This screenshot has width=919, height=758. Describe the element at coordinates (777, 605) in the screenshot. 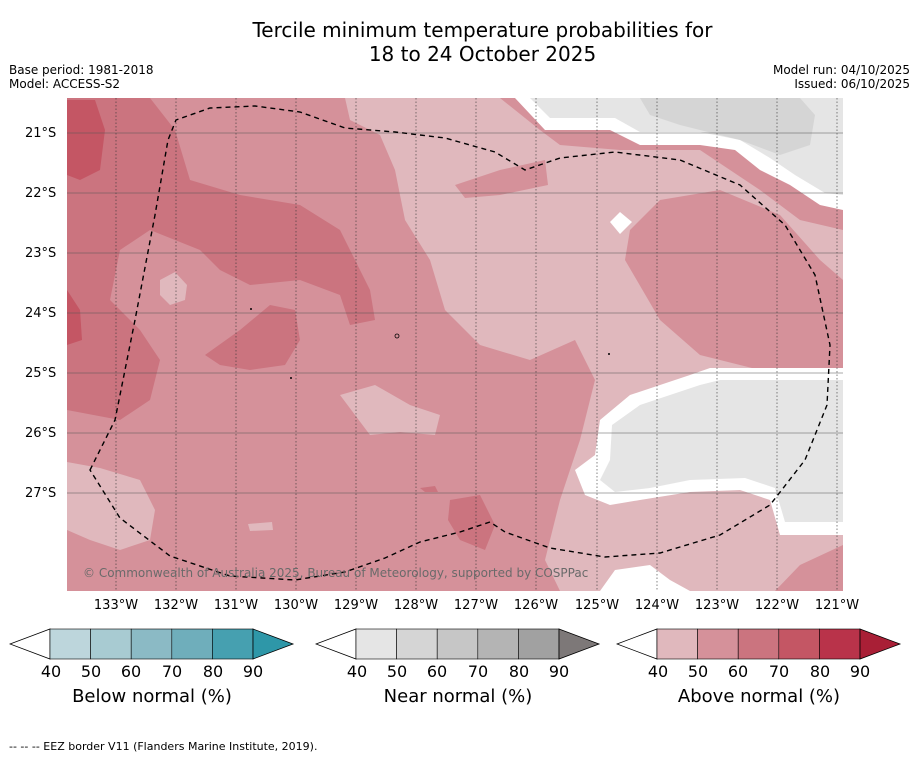

I see `lon-label: 122°W` at that location.